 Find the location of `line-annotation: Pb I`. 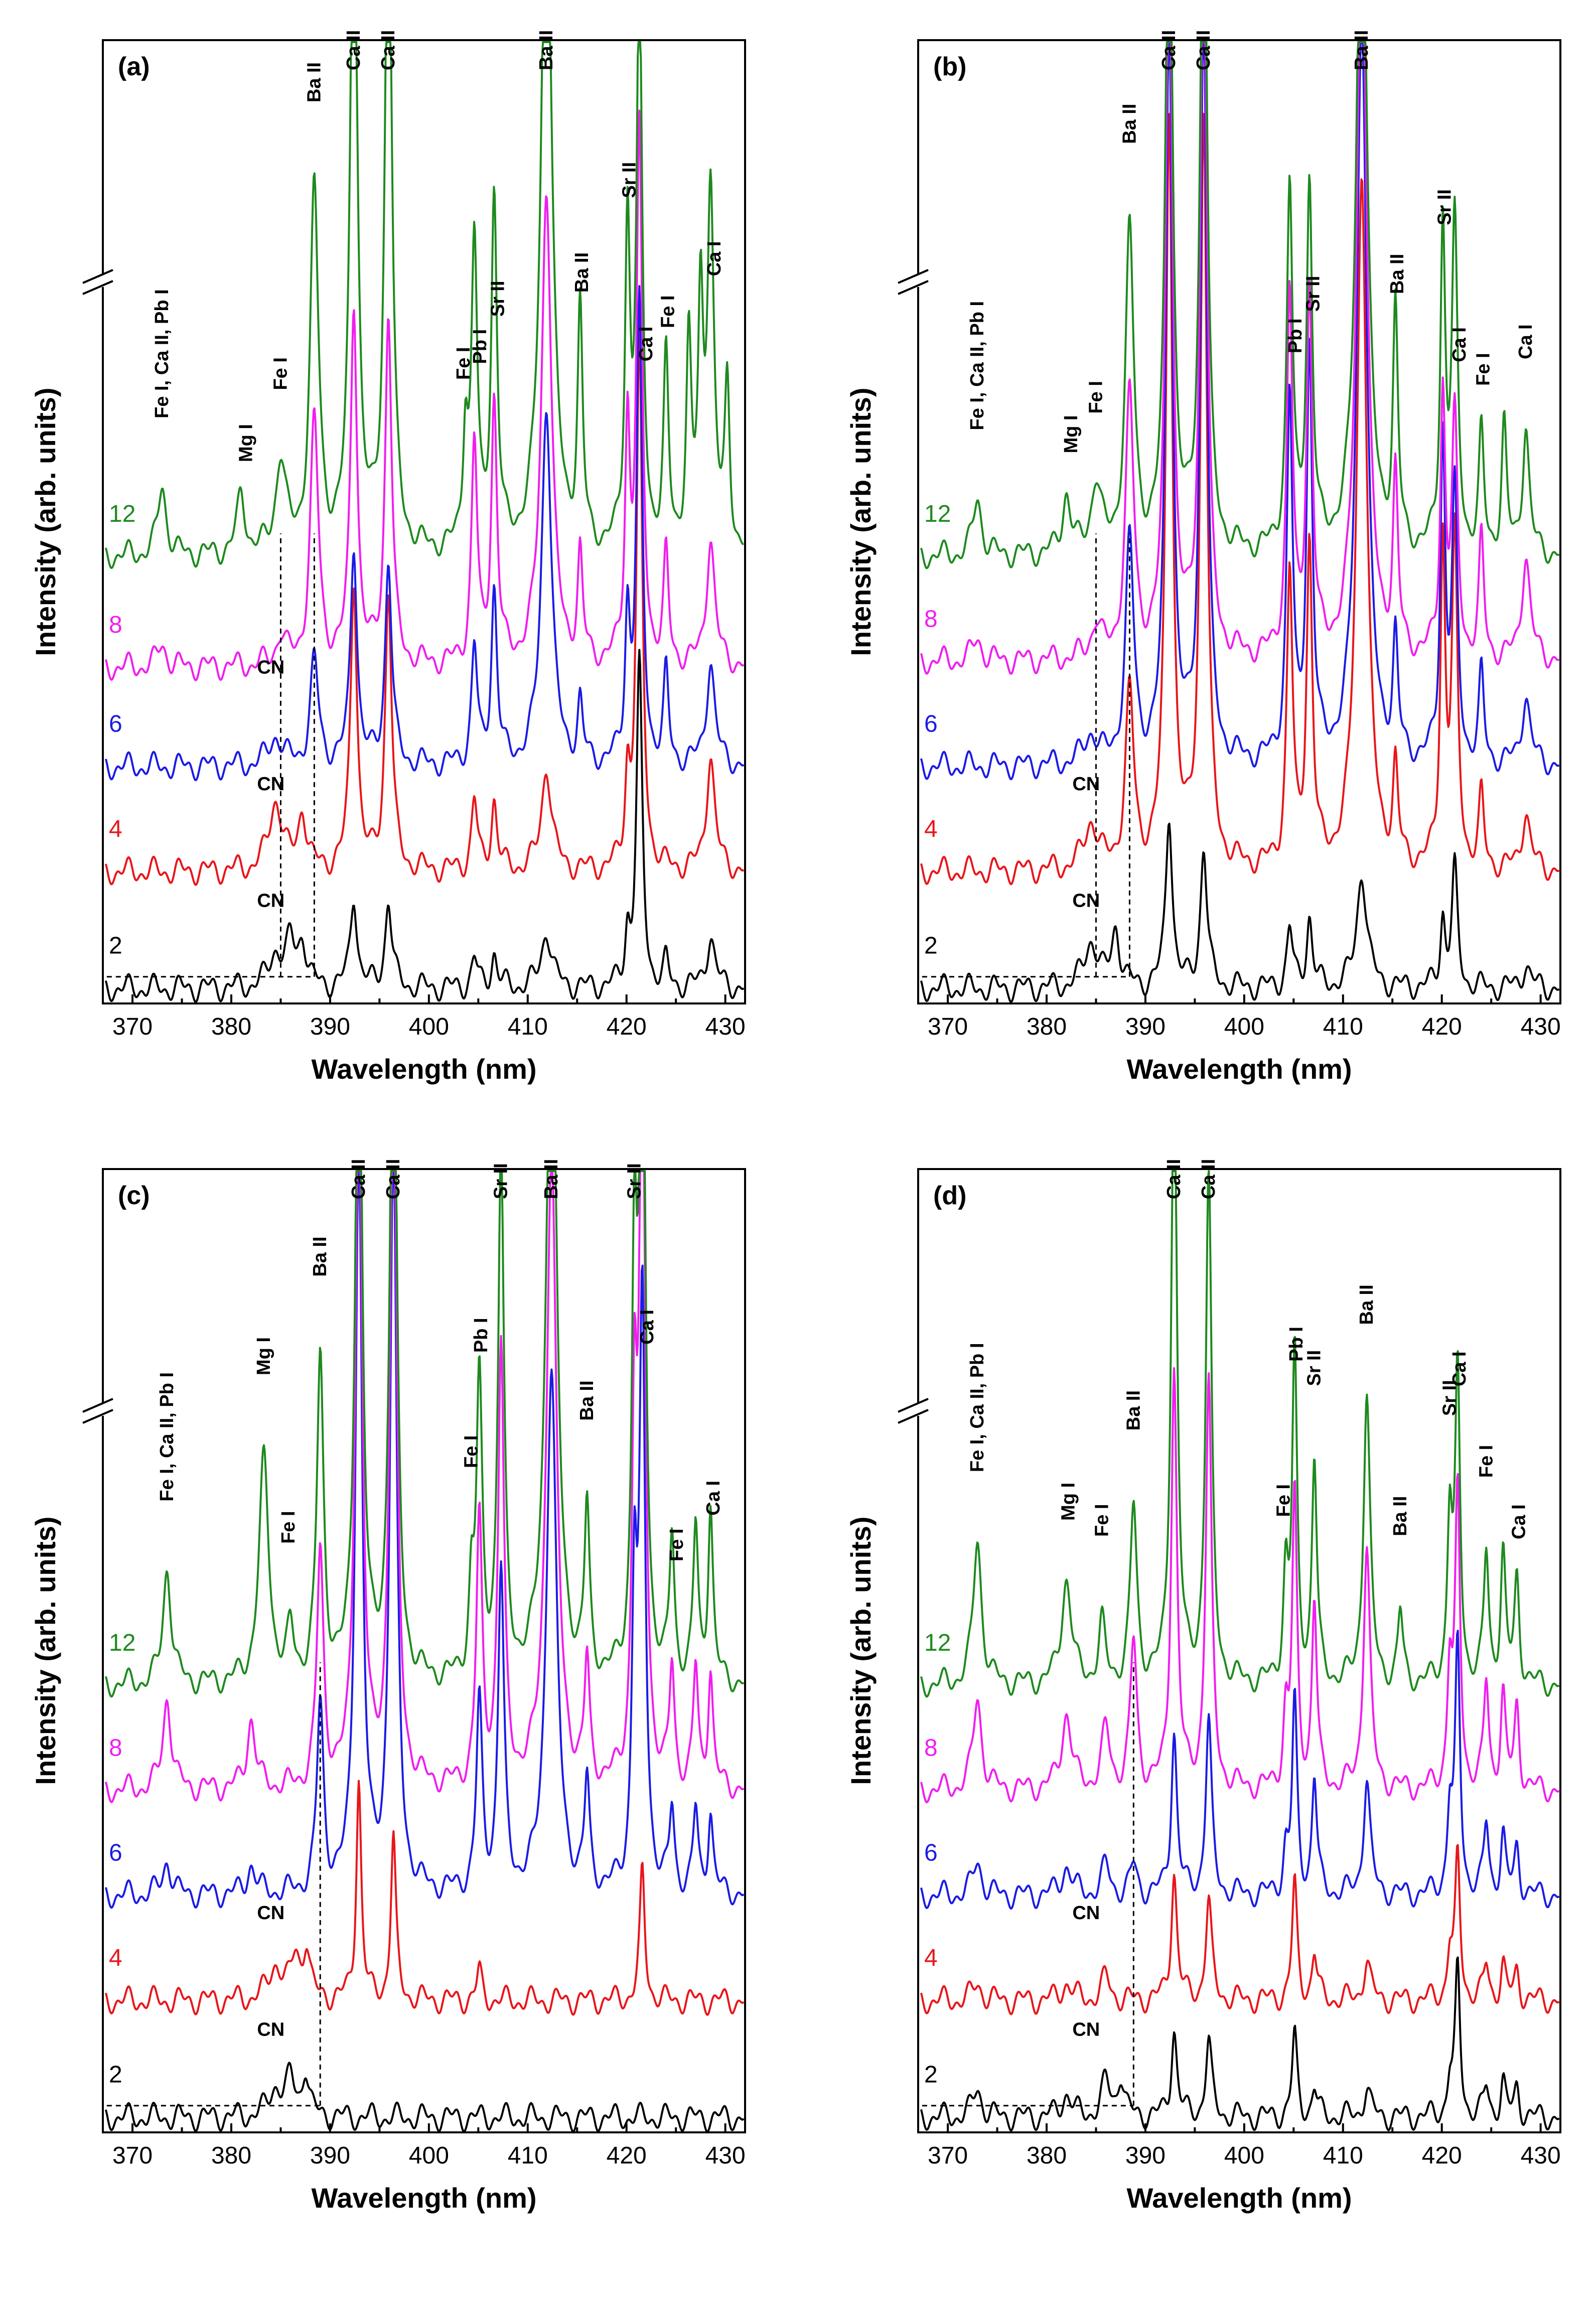

line-annotation: Pb I is located at coordinates (1296, 1344).